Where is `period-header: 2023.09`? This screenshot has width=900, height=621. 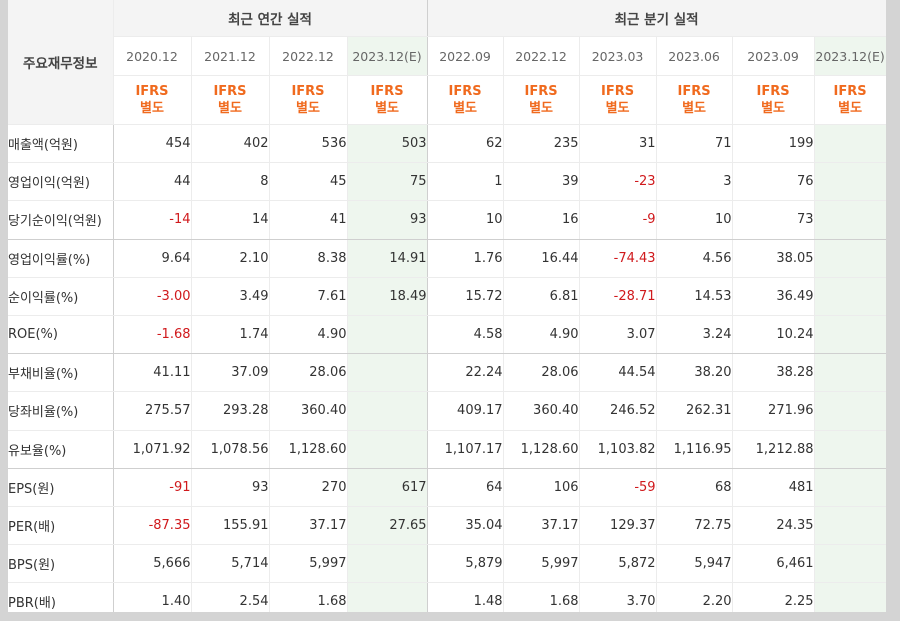
period-header: 2023.09 is located at coordinates (773, 56).